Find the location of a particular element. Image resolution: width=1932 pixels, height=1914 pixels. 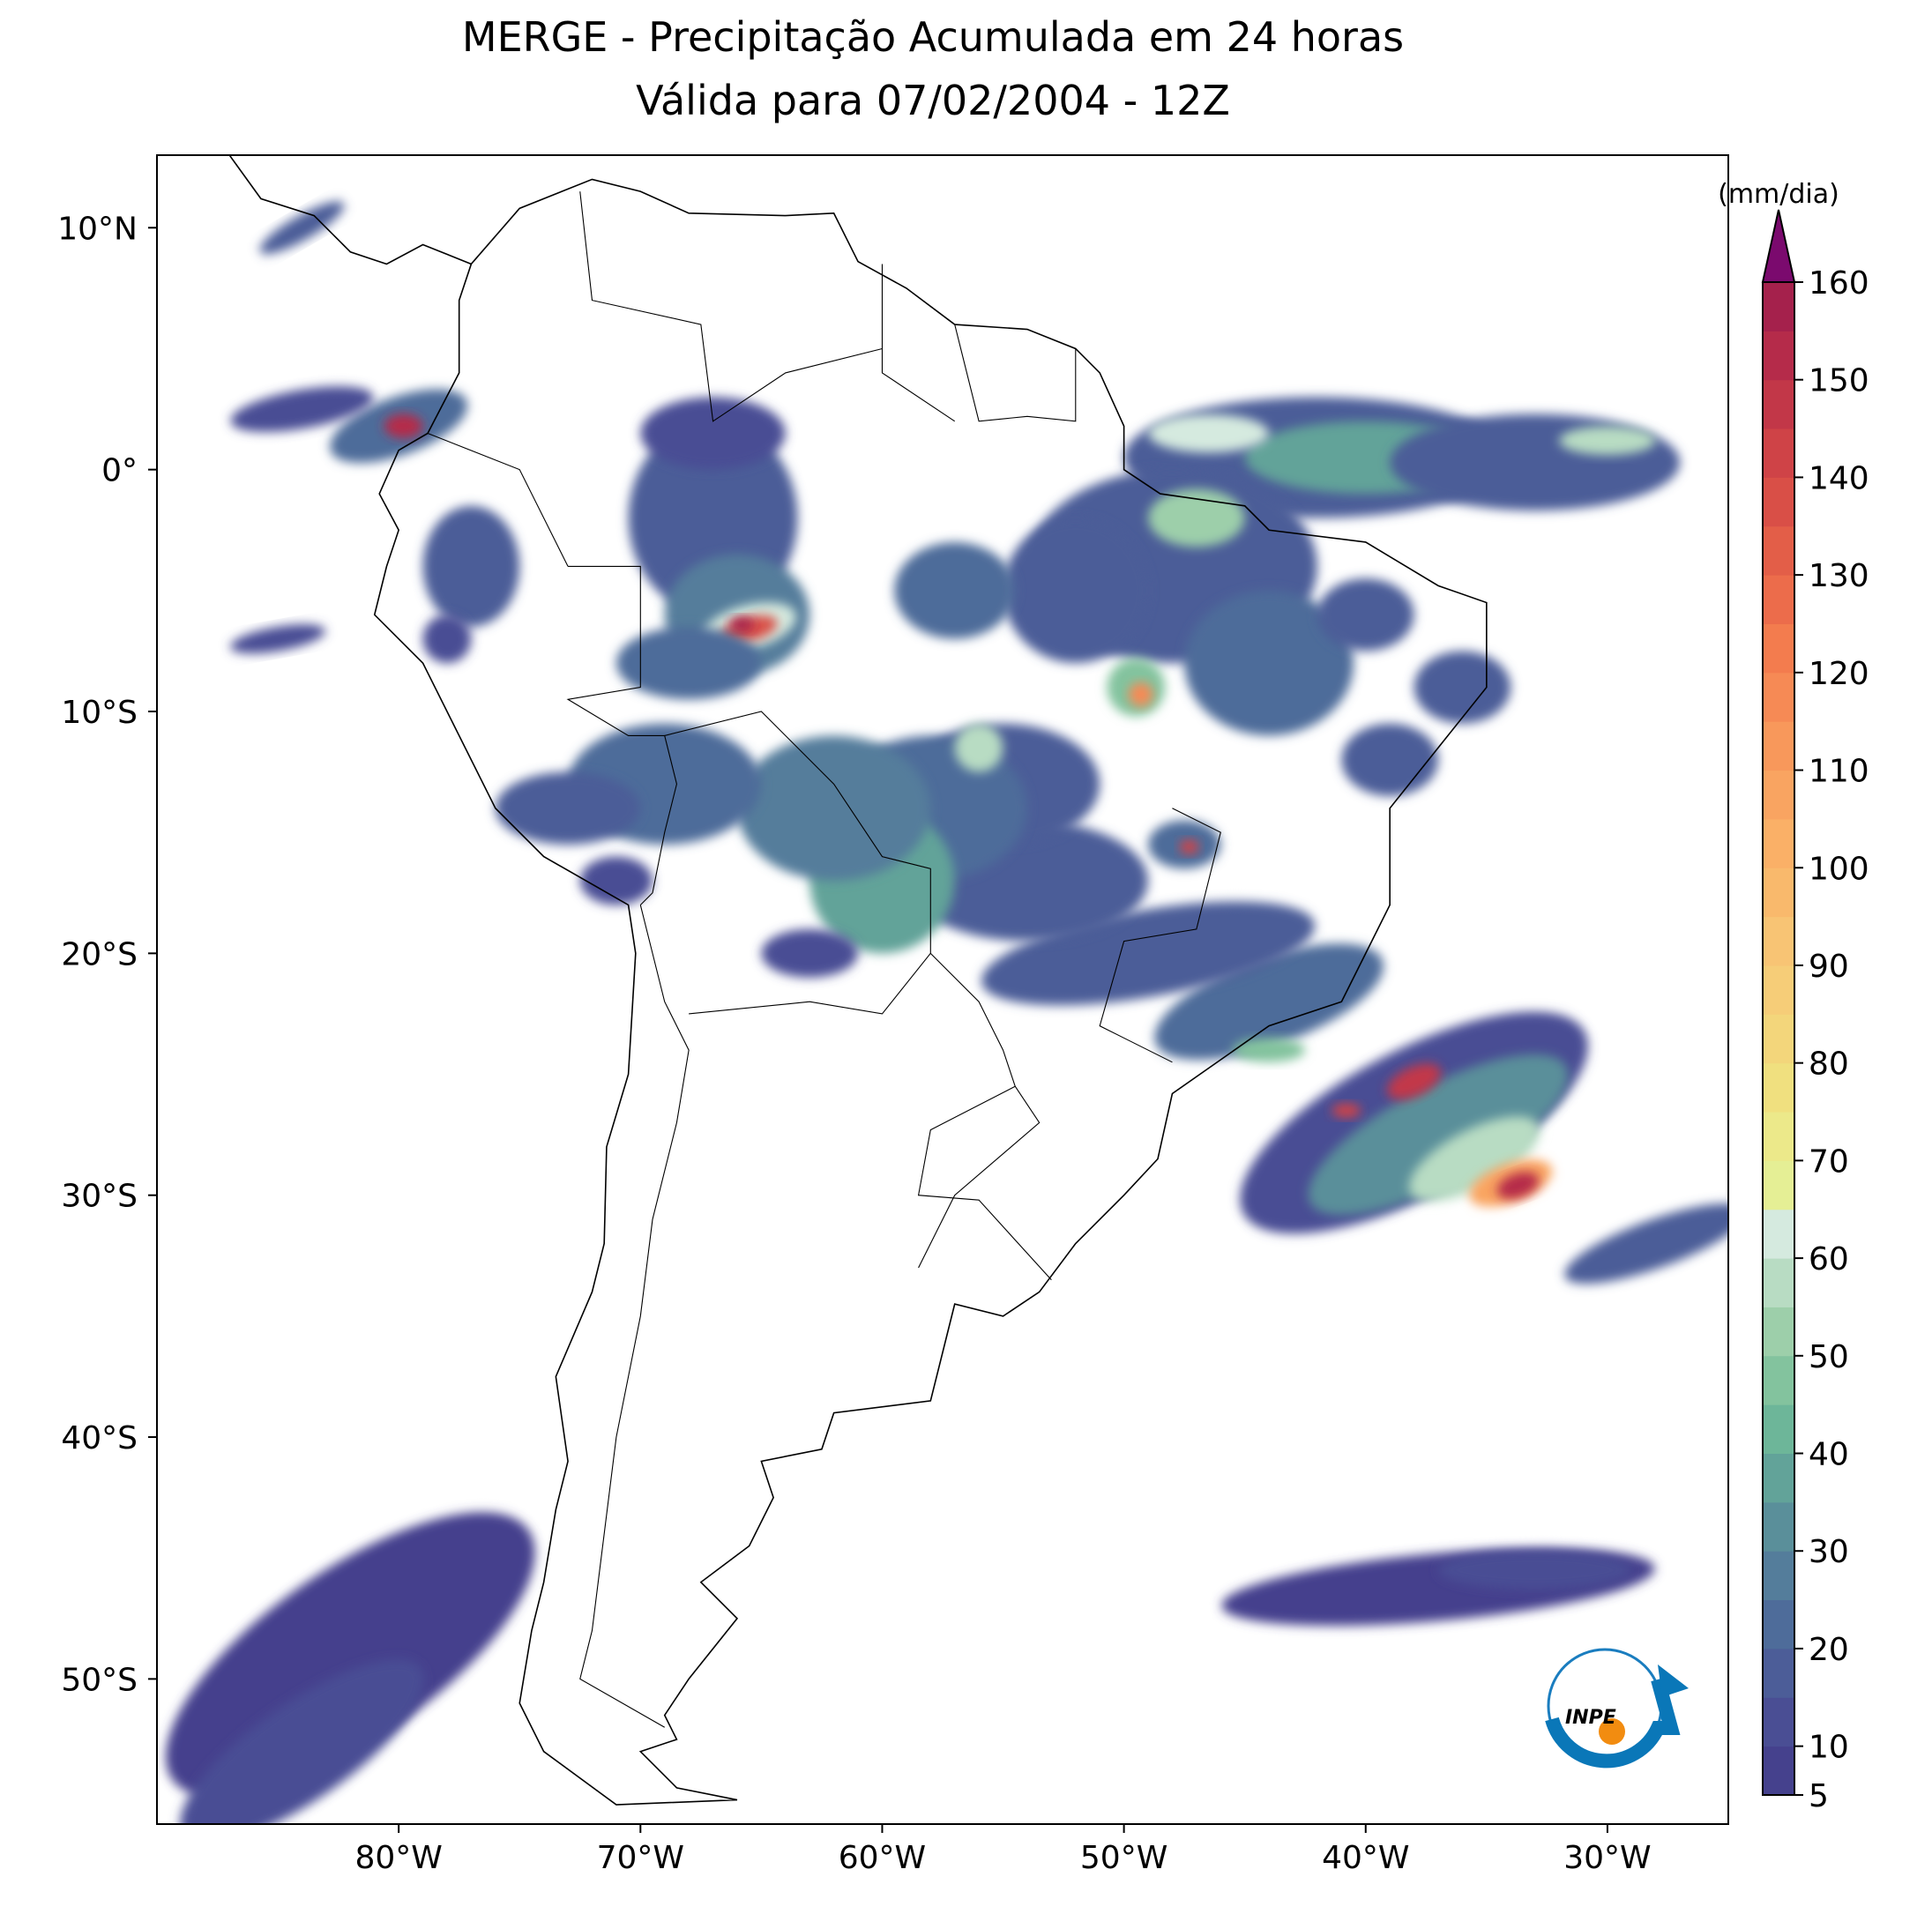

y-tick-label: 10°S is located at coordinates (99, 713).